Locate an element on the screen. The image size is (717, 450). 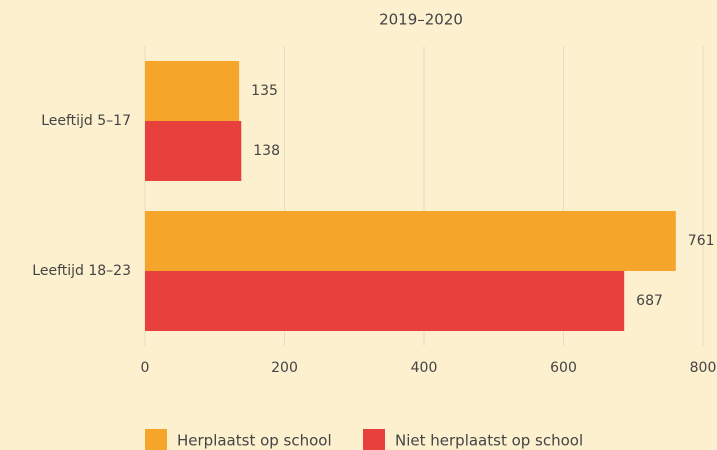
legend-label: Niet herplaatst op school is located at coordinates (489, 441).